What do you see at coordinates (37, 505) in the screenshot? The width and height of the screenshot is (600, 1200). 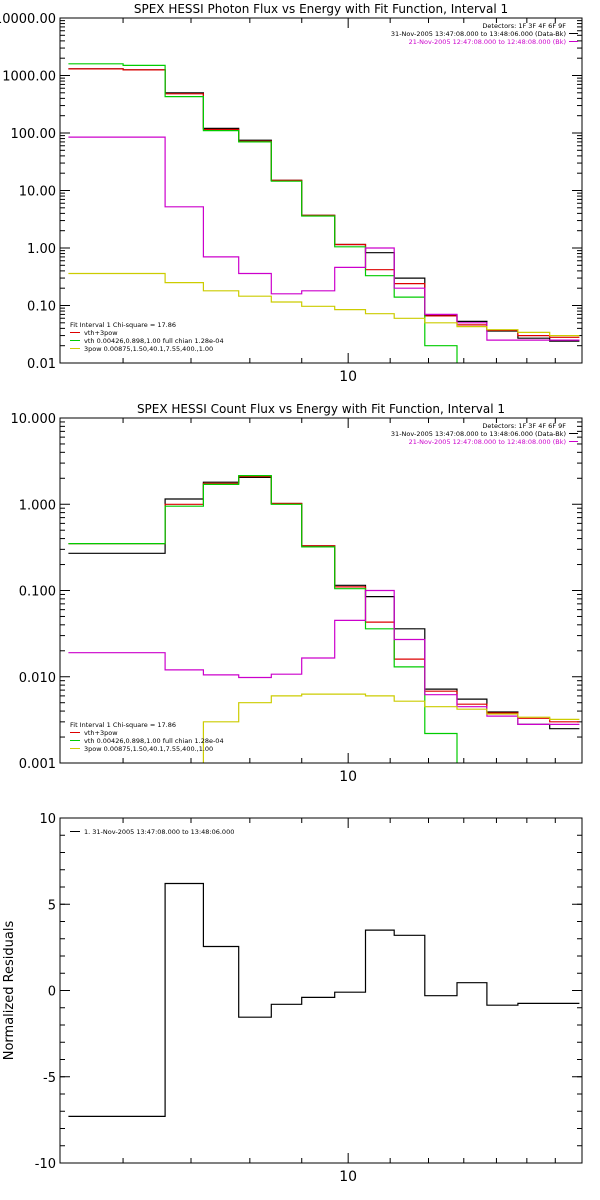 I see `y-tick-label: 1.000` at bounding box center [37, 505].